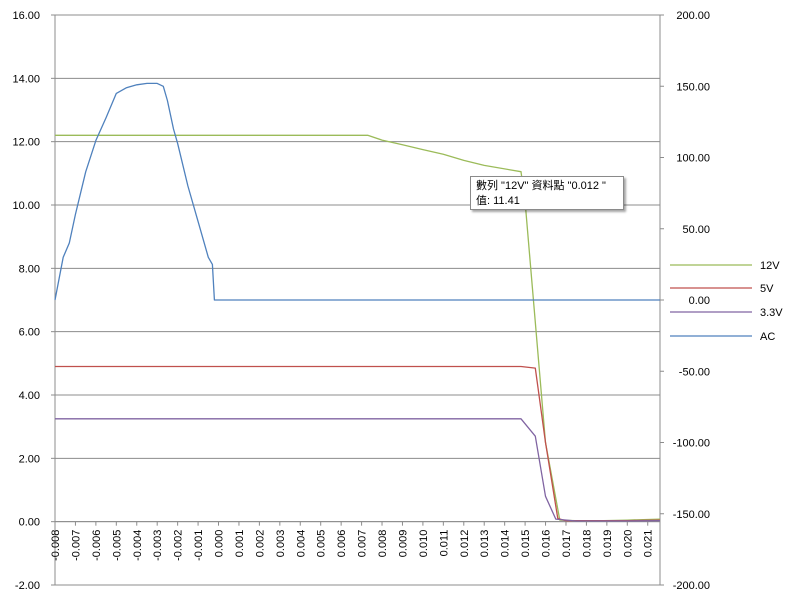  What do you see at coordinates (649, 544) in the screenshot?
I see `x-tick-label: 0.021` at bounding box center [649, 544].